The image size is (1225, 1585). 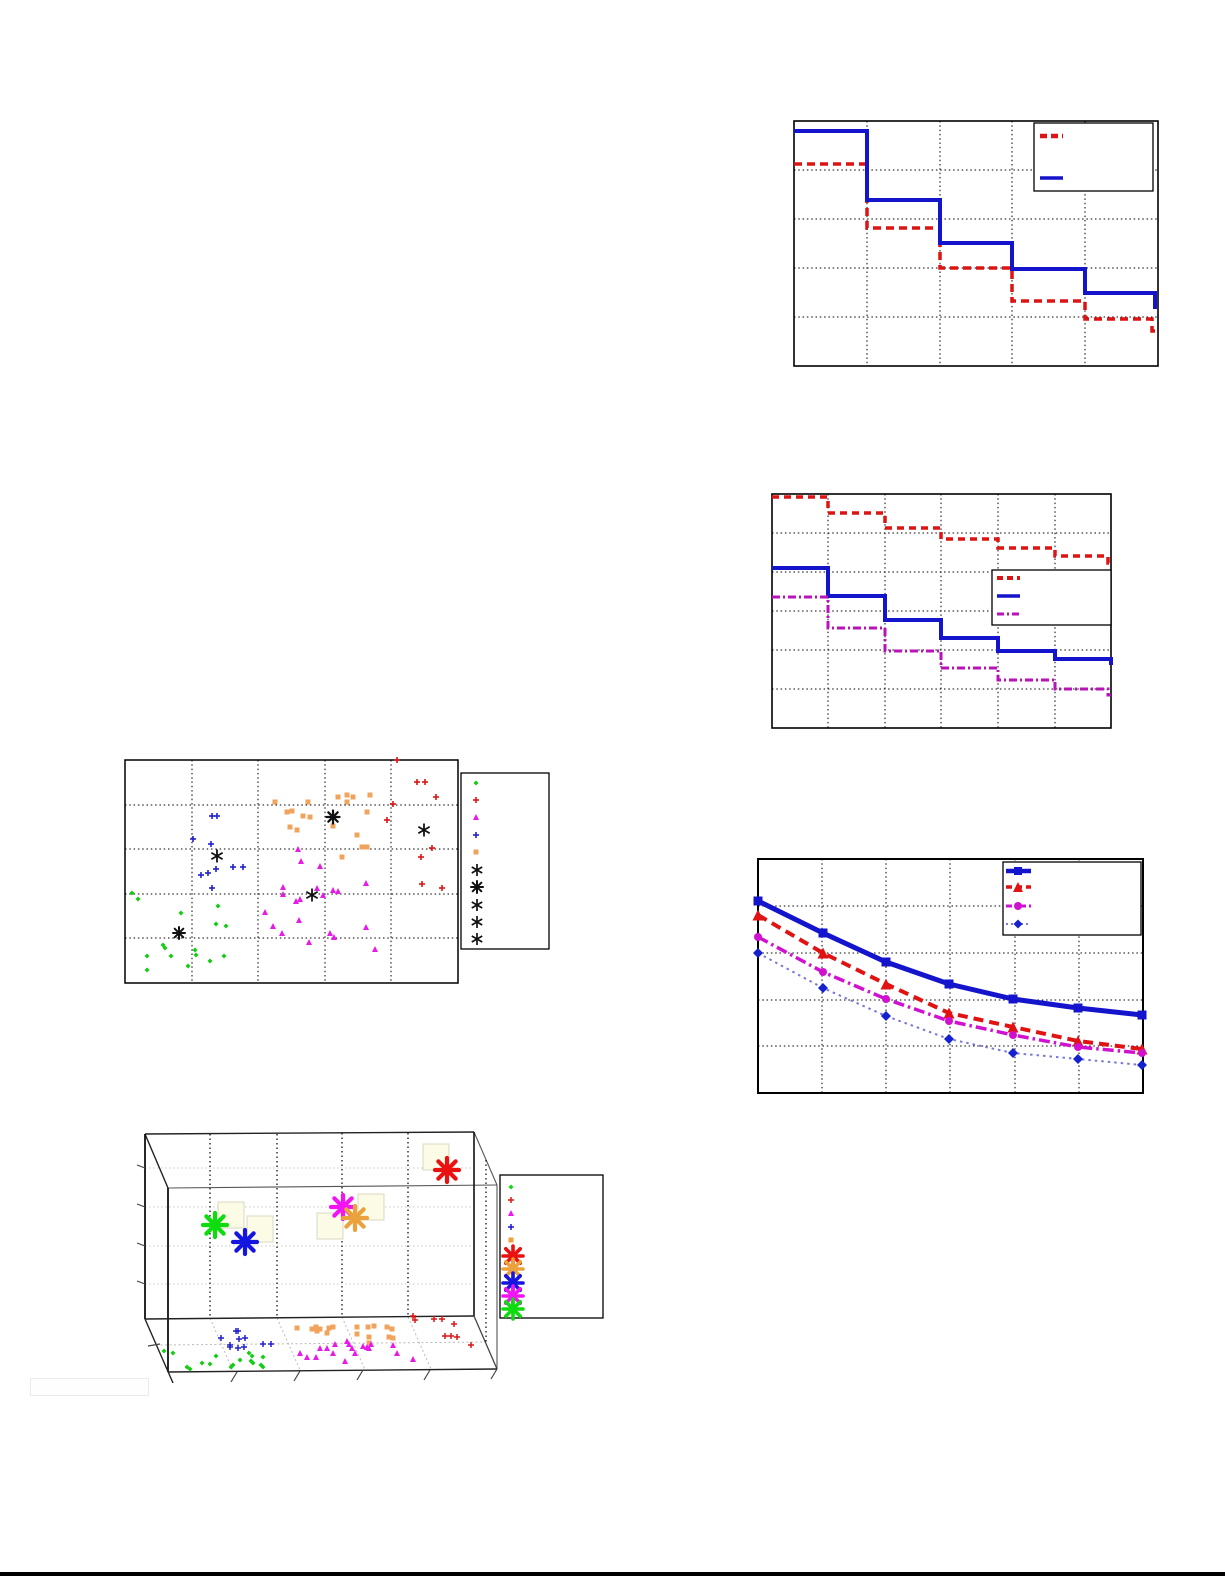 I want to click on centroid-3d-red, so click(x=447, y=1170).